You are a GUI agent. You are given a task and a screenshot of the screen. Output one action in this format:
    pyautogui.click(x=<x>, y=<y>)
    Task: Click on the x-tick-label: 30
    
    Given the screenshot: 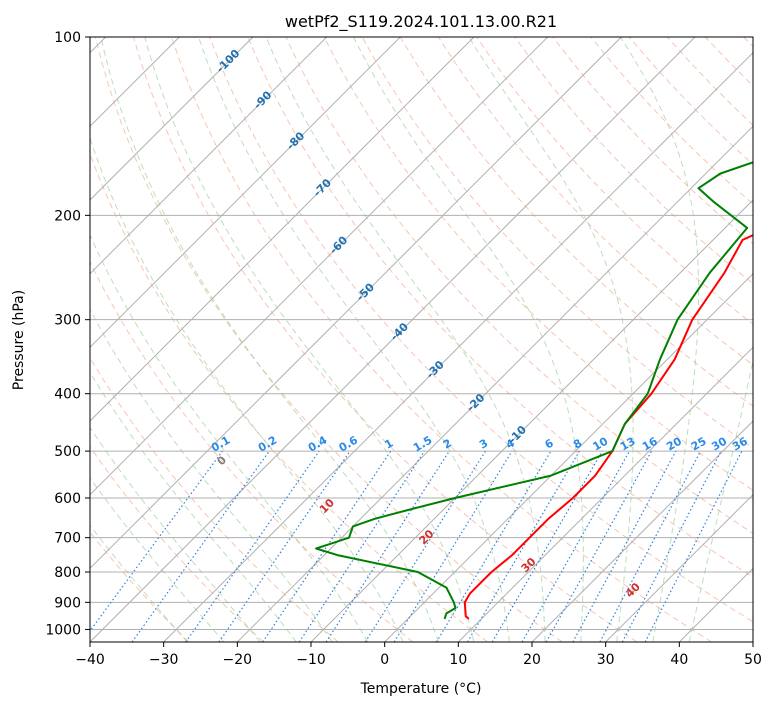 What is the action you would take?
    pyautogui.click(x=606, y=660)
    